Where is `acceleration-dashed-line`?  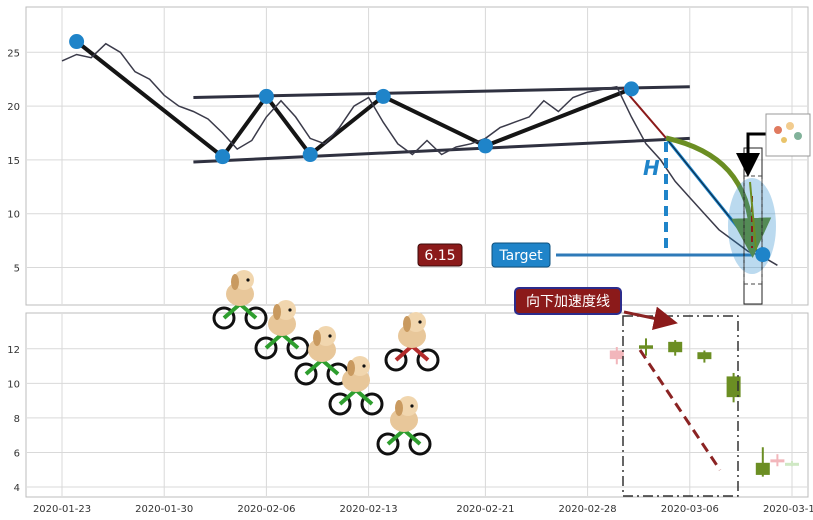 acceleration-dashed-line is located at coordinates (680, 410).